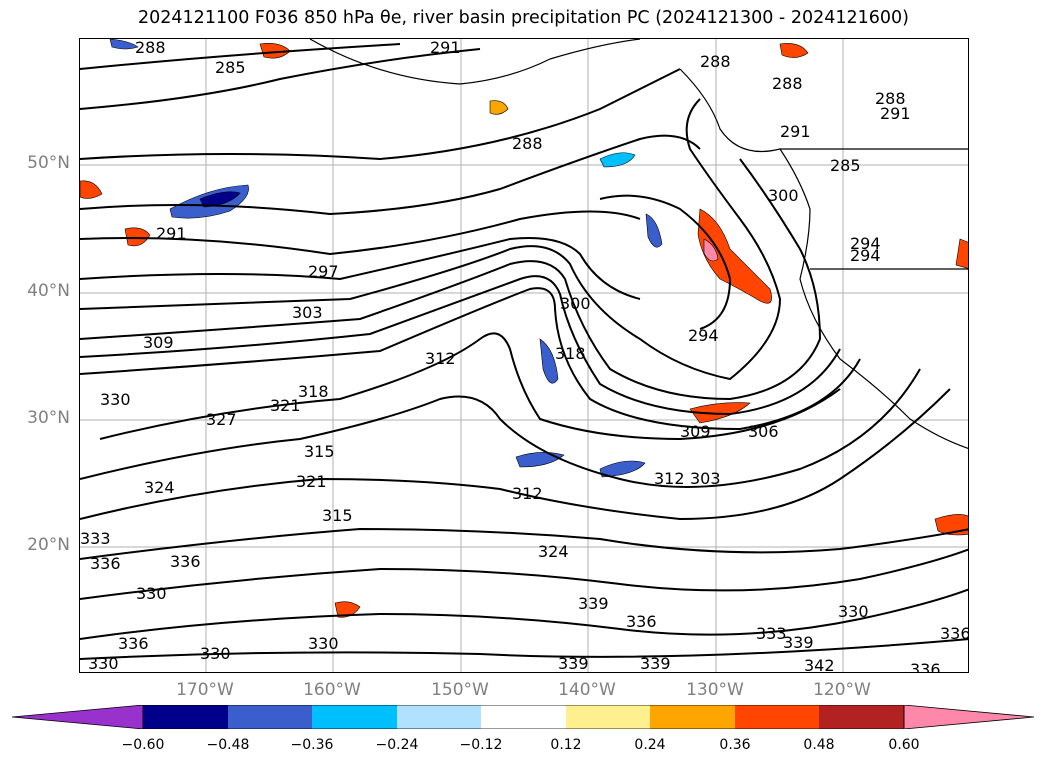 This screenshot has width=1047, height=767. I want to click on lat-label-50n: 50°N, so click(48, 163).